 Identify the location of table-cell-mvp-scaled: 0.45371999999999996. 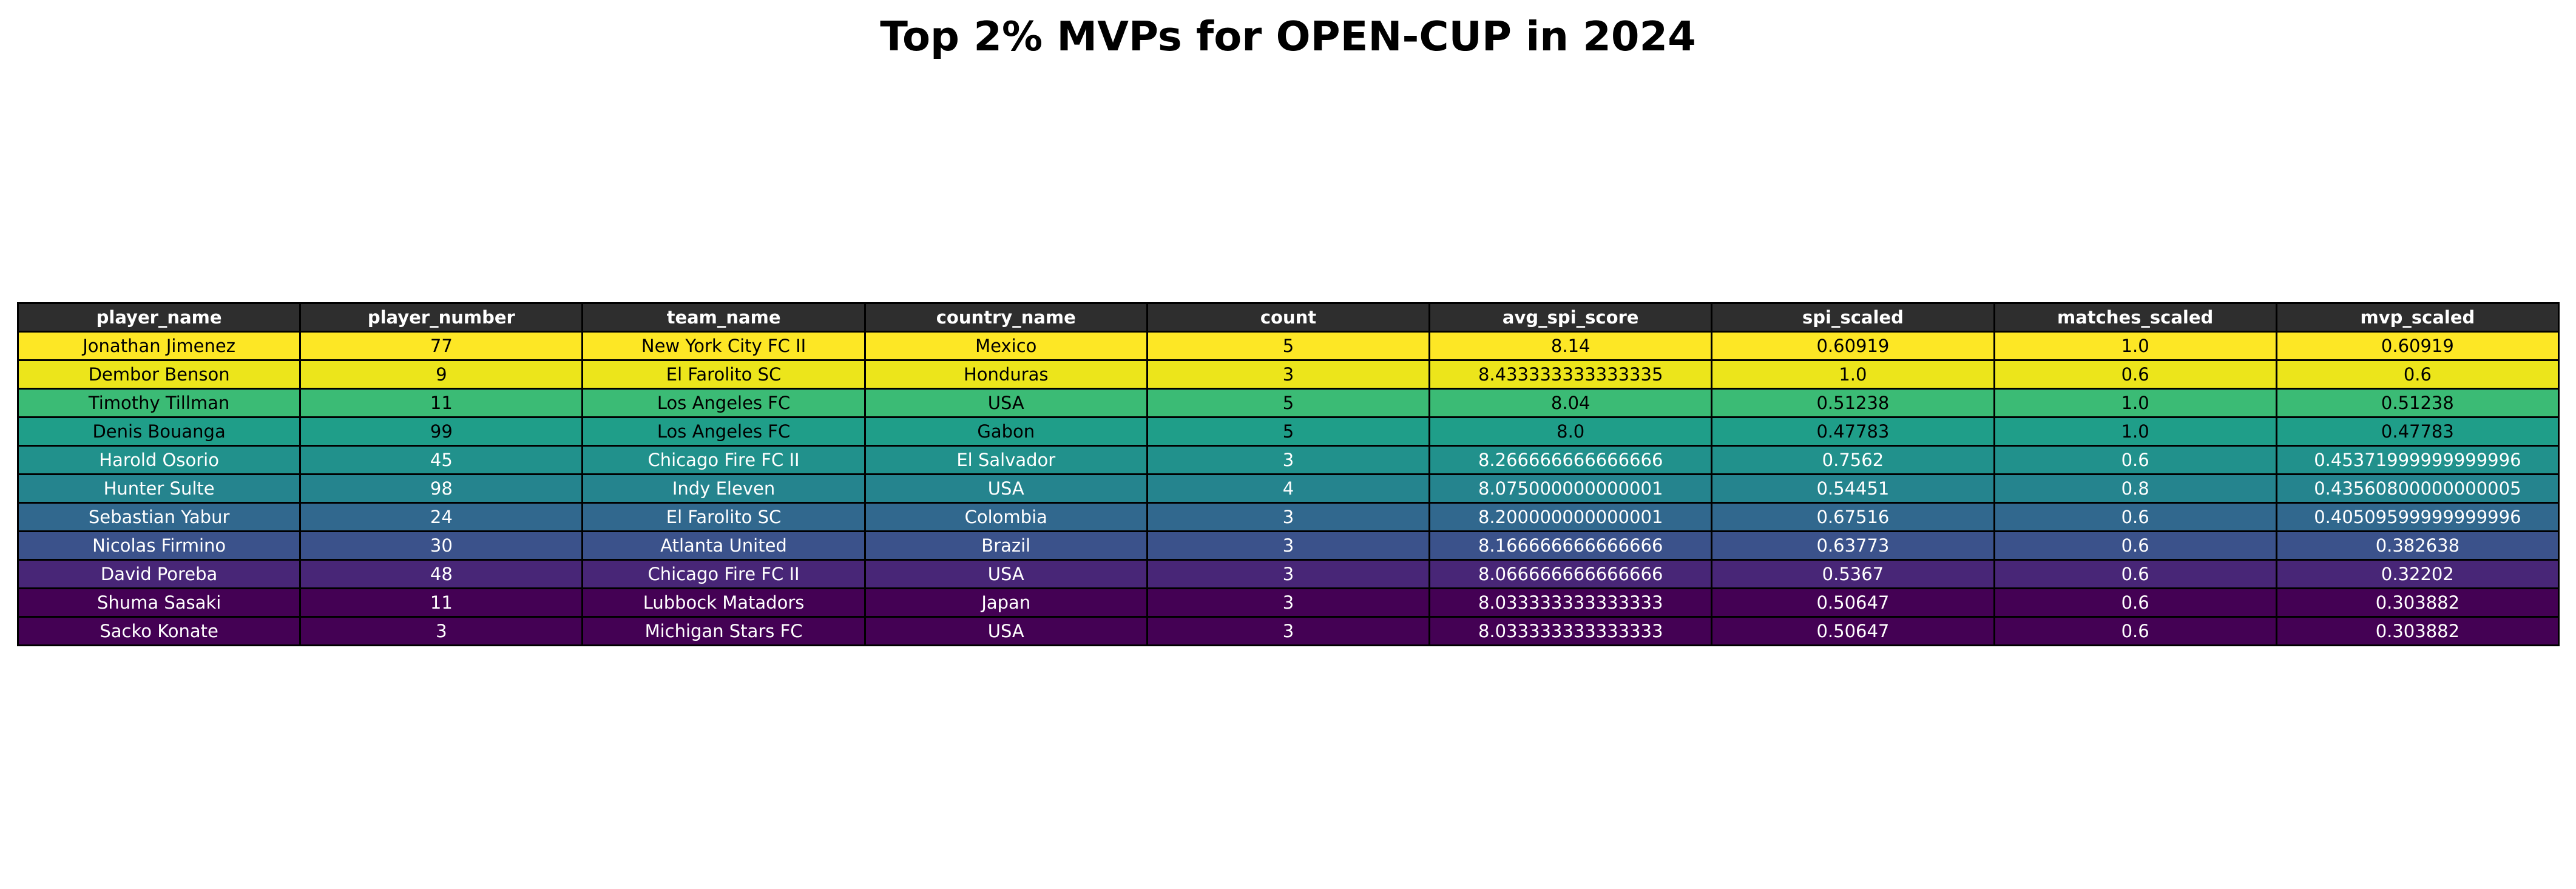
(2417, 460).